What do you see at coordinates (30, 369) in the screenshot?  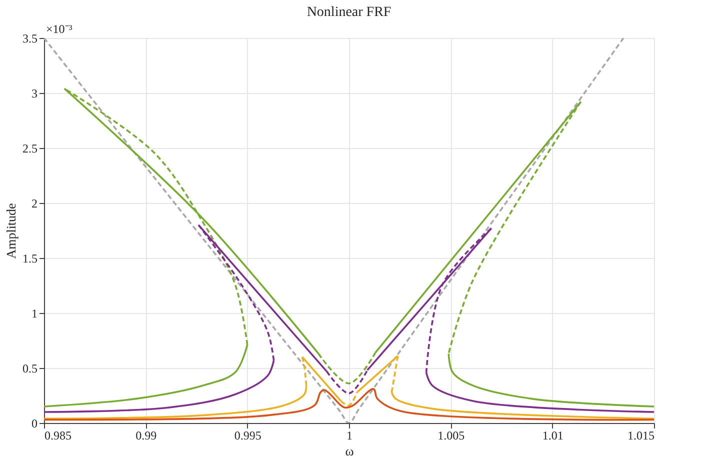 I see `y-tick-label: 0.5` at bounding box center [30, 369].